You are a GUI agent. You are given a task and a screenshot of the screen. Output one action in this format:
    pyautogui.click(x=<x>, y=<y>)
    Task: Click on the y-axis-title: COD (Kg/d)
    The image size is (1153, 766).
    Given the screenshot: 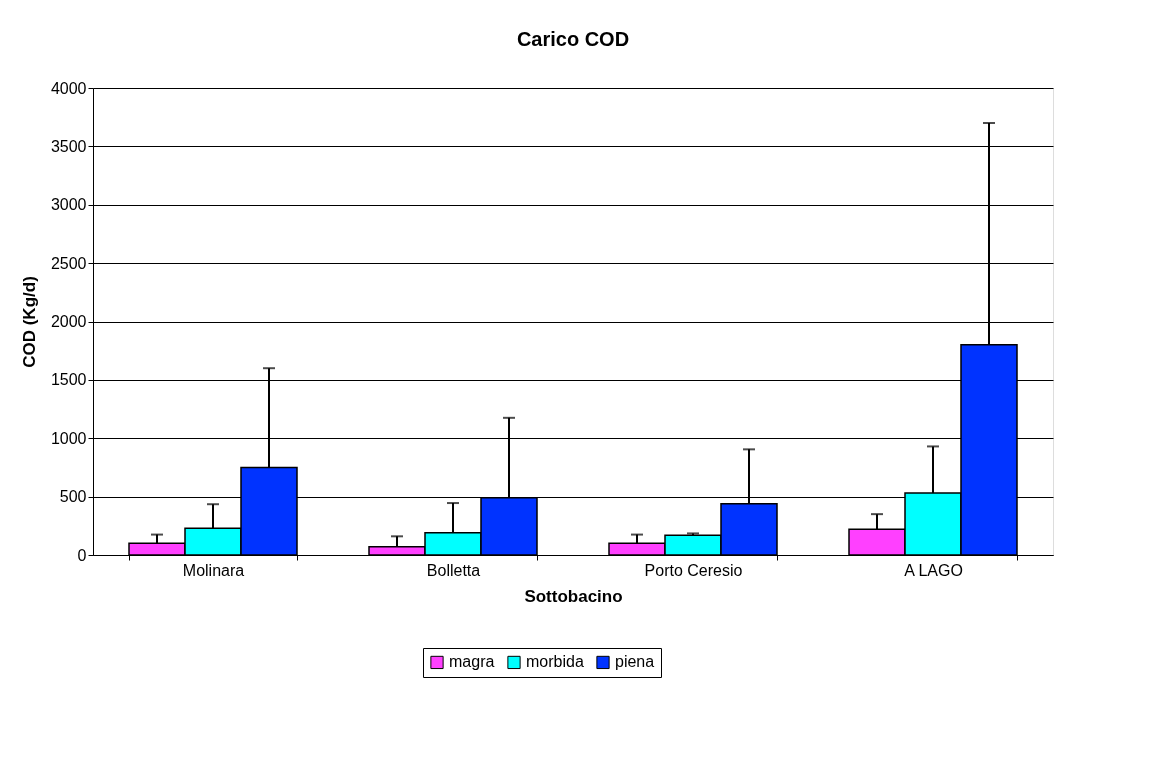 What is the action you would take?
    pyautogui.click(x=29, y=322)
    